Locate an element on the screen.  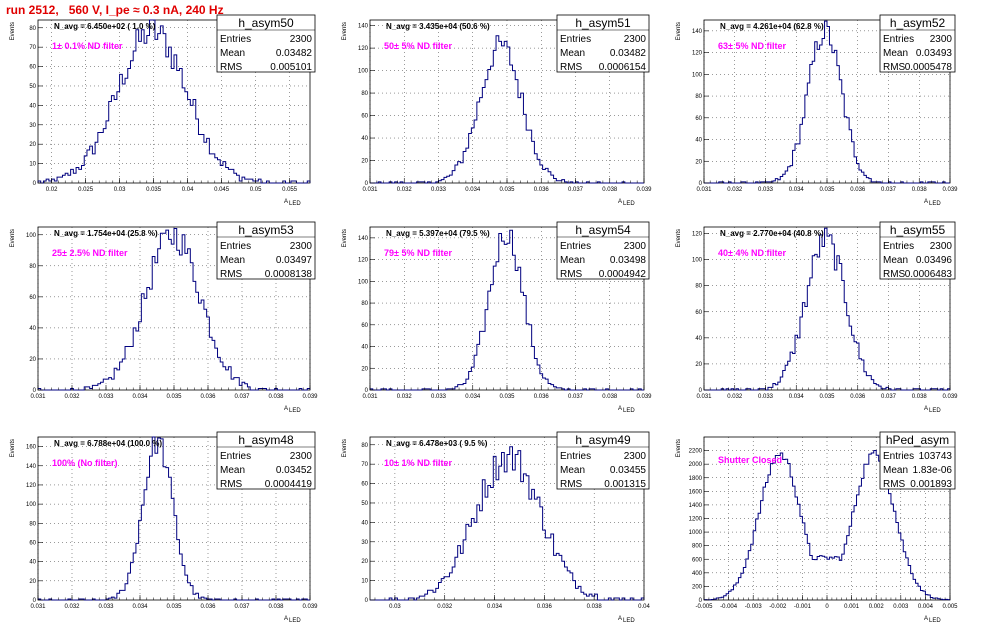
y-tick-label: 1600 is located at coordinates (696, 492).